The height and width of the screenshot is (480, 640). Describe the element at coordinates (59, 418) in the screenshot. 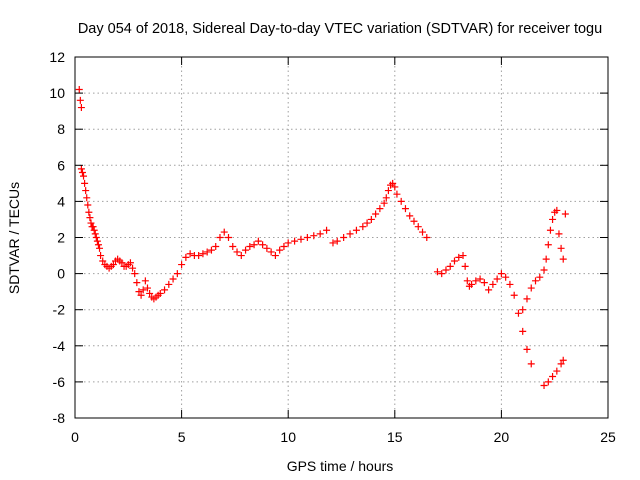

I see `y-tick-label: -8` at that location.